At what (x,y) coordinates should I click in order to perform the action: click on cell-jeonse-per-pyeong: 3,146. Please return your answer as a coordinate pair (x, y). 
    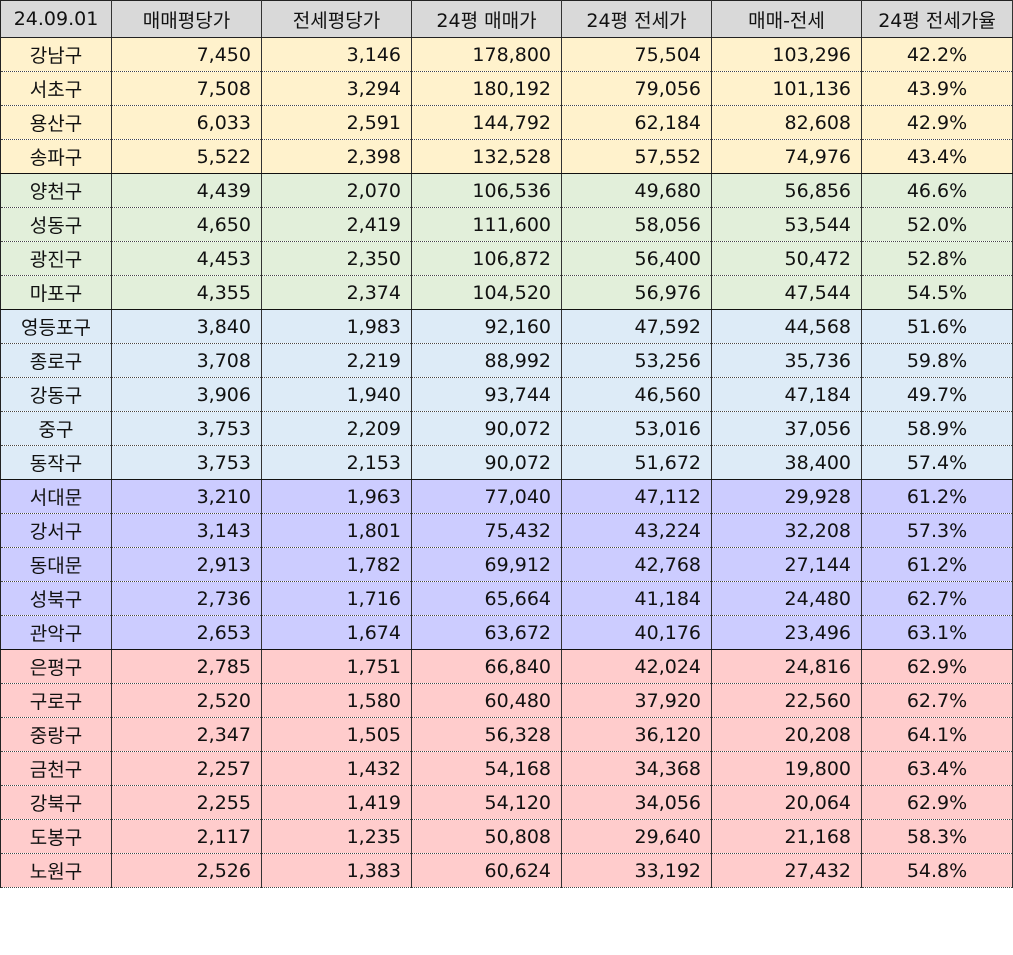
    Looking at the image, I should click on (336, 54).